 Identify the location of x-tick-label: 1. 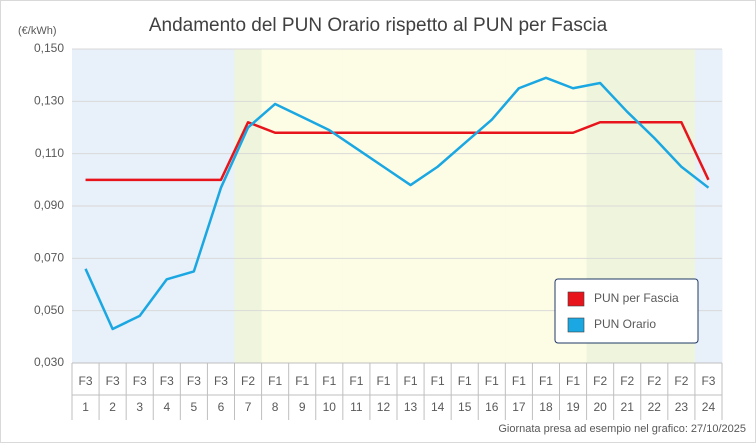
(85, 407).